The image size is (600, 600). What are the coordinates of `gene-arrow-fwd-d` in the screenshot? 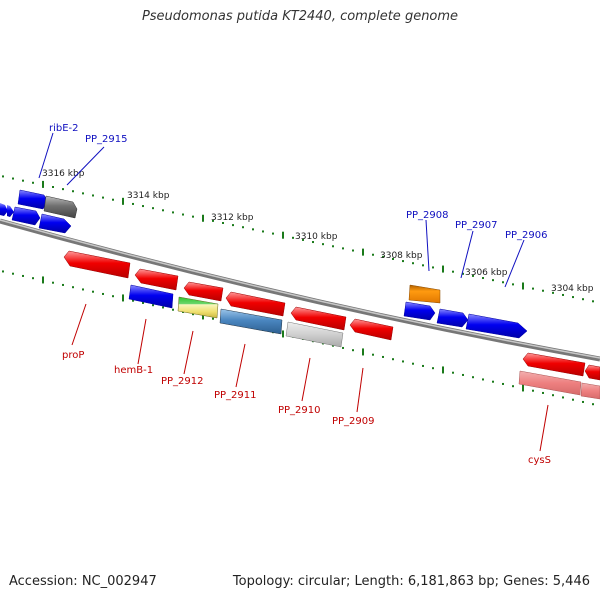 It's located at (55, 223).